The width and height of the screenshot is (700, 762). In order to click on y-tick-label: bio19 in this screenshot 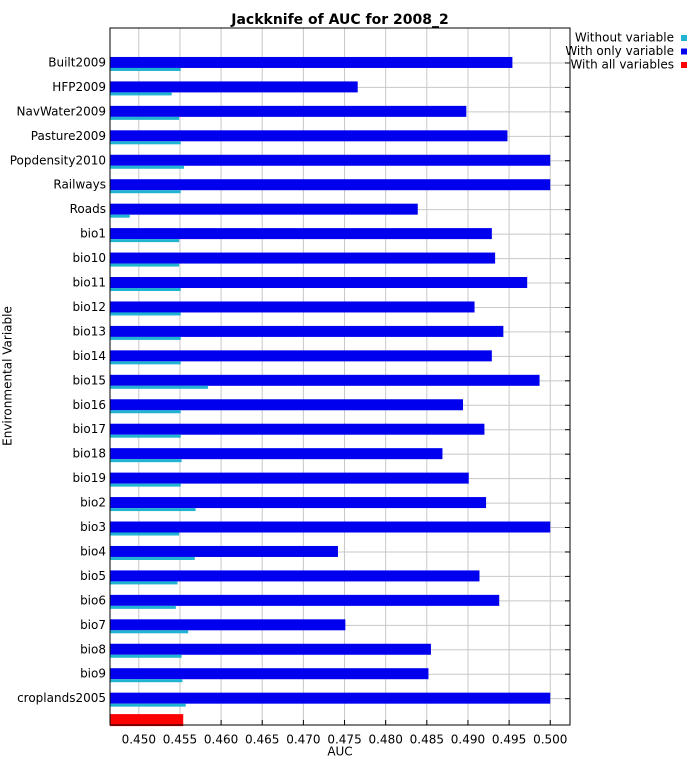, I will do `click(89, 478)`.